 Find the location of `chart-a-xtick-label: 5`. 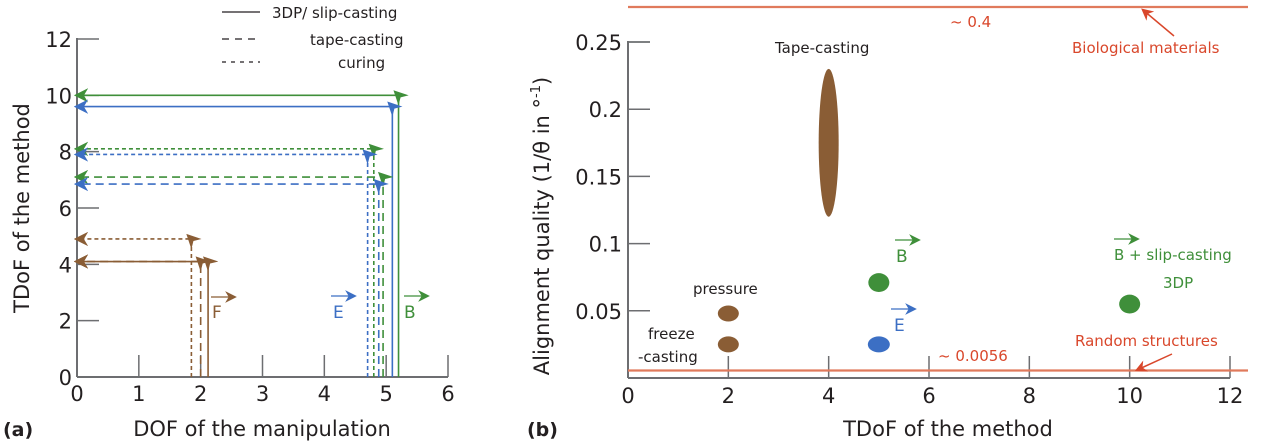

chart-a-xtick-label: 5 is located at coordinates (385, 394).